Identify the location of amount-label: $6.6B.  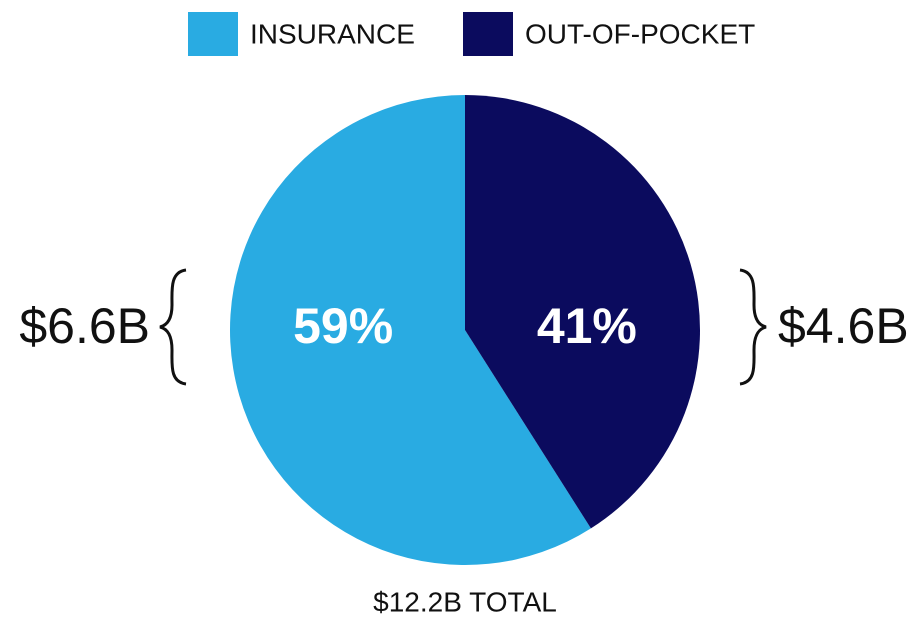
(84, 326).